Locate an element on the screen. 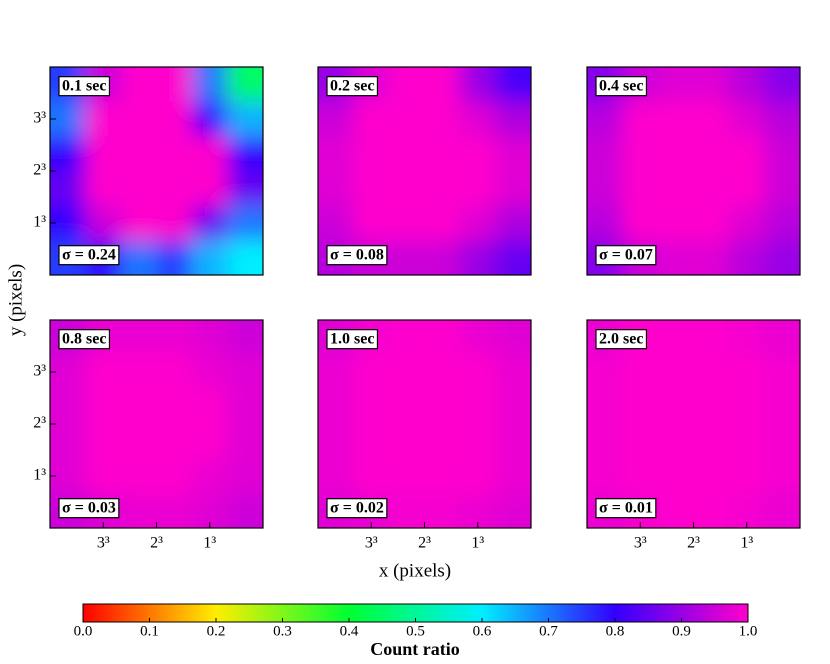 The image size is (830, 664). y-axis-label: y (pixels) is located at coordinates (15, 300).